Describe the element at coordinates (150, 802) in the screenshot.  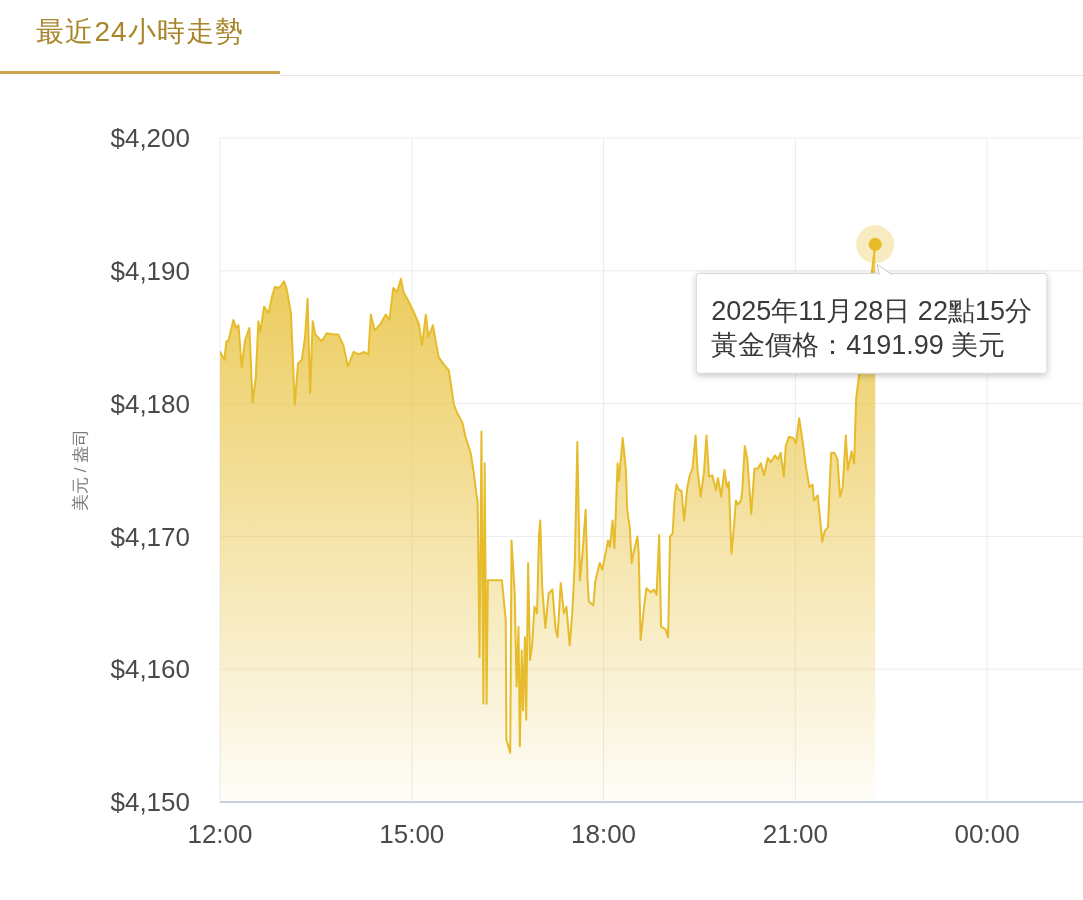
I see `y-tick-label: $4,150` at that location.